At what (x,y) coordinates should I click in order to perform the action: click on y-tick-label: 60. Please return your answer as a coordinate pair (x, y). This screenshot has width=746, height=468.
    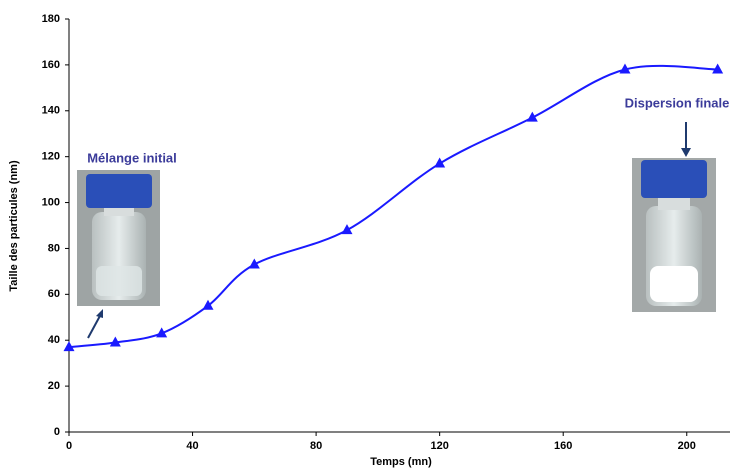
    Looking at the image, I should click on (54, 294).